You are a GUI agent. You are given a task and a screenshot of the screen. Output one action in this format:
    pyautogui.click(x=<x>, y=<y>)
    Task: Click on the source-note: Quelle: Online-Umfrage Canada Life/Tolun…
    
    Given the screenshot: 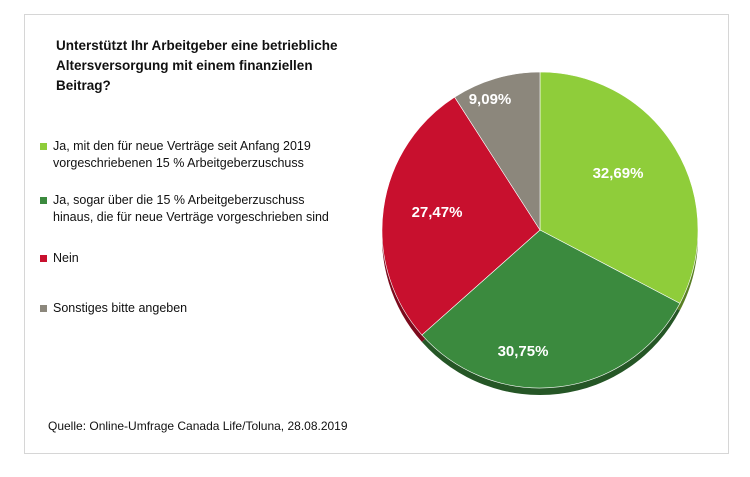 What is the action you would take?
    pyautogui.click(x=198, y=426)
    